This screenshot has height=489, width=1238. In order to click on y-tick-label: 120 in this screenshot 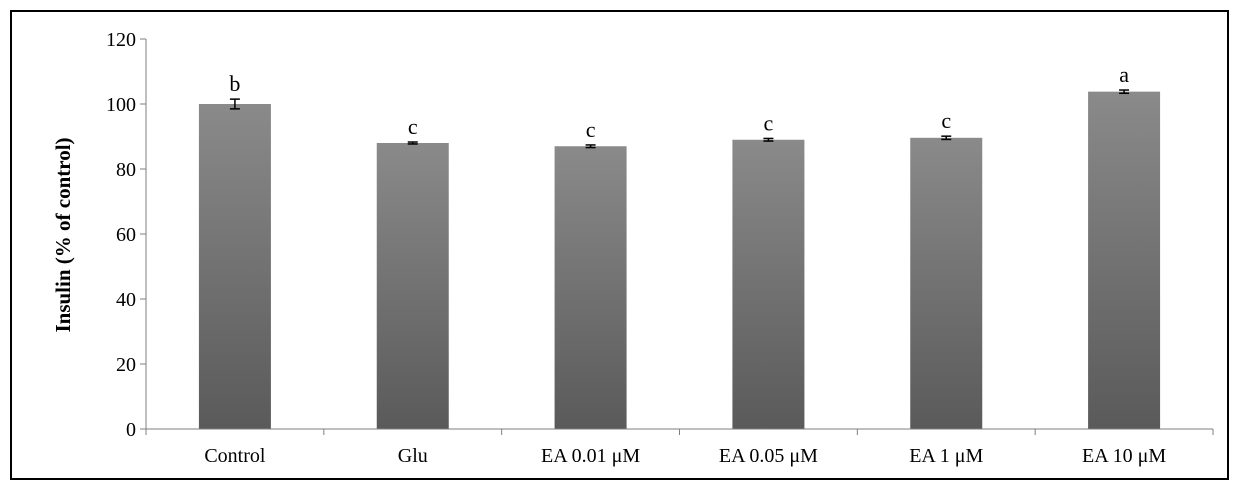, I will do `click(121, 40)`.